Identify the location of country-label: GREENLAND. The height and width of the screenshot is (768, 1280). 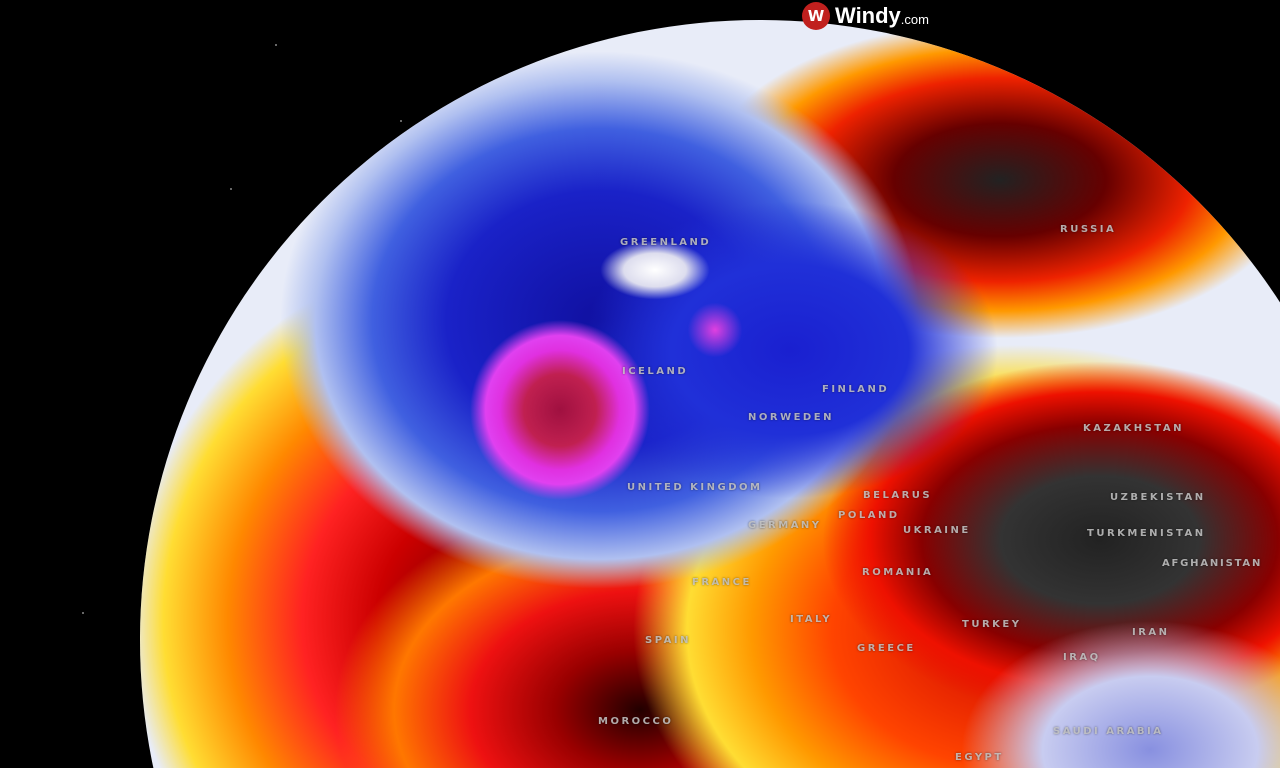
(666, 242).